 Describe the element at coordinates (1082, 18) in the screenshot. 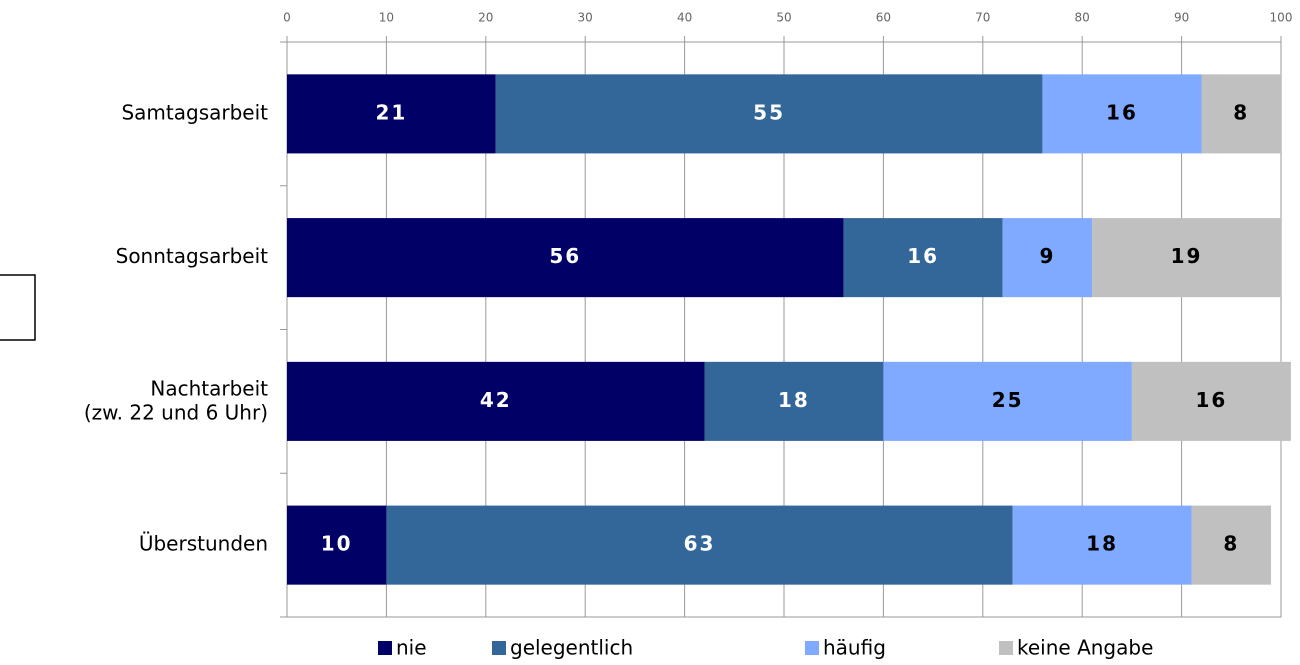

I see `x-tick-label: 80` at that location.